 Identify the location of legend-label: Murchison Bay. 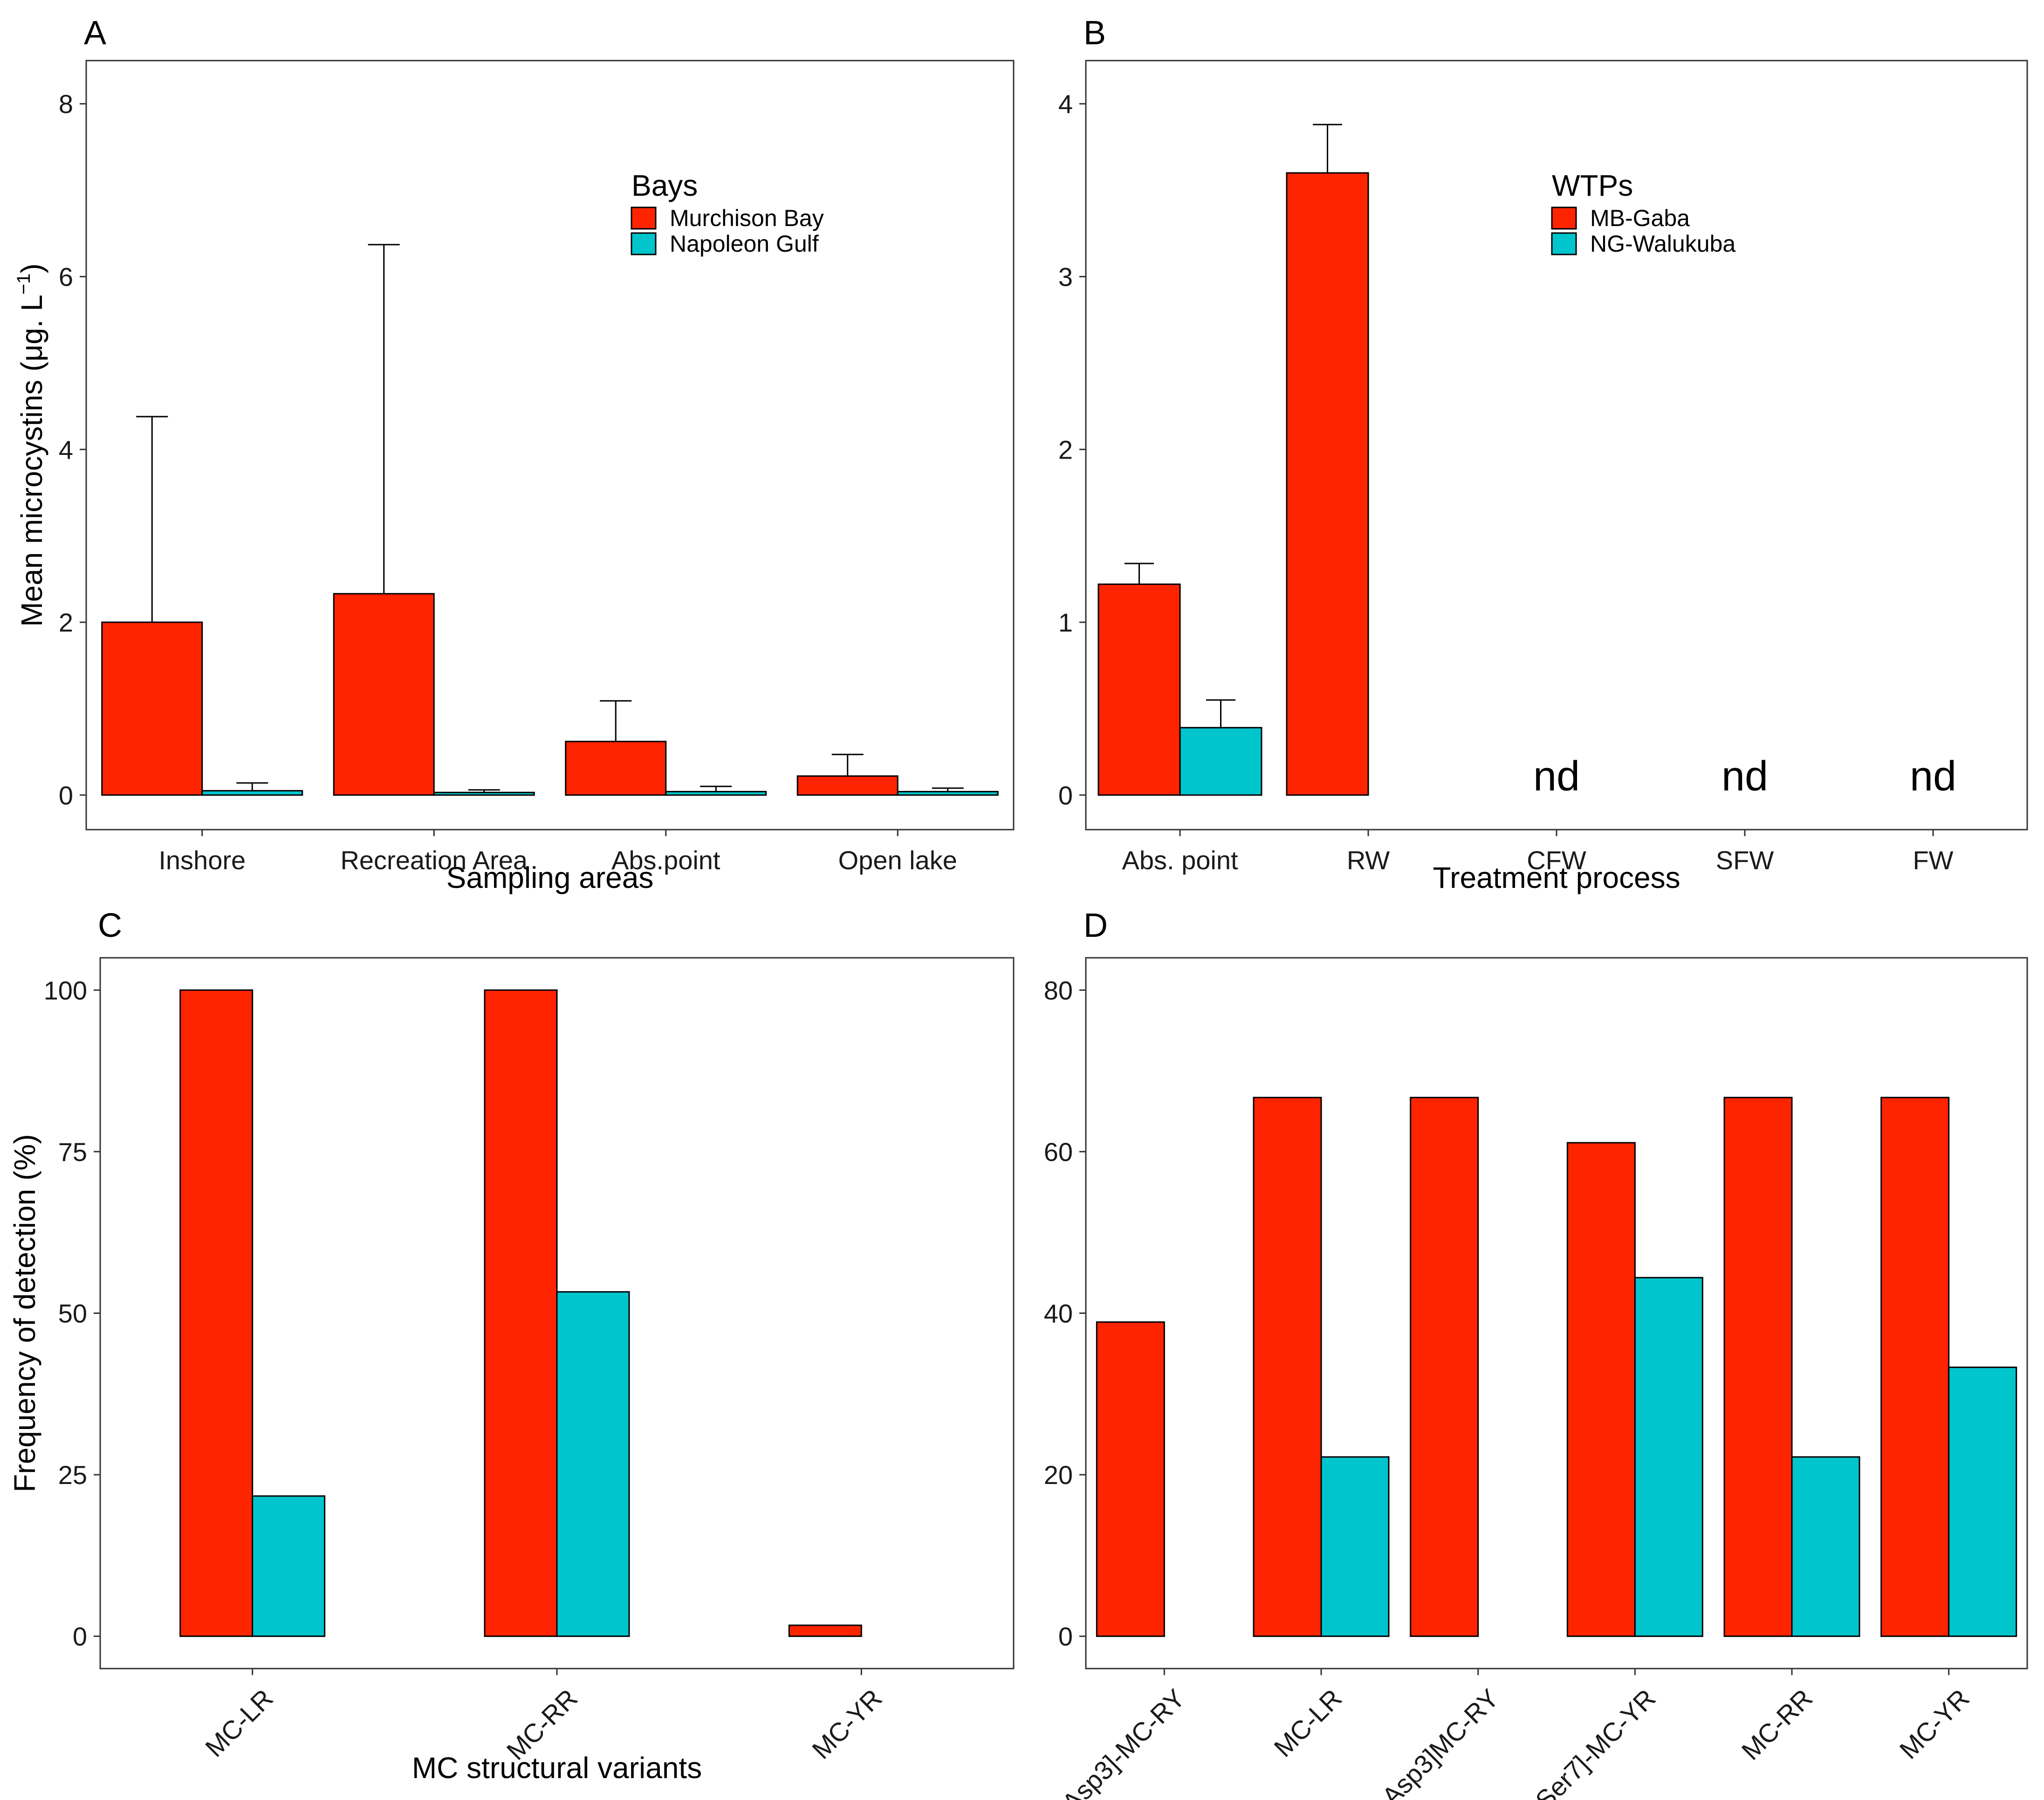
(747, 218).